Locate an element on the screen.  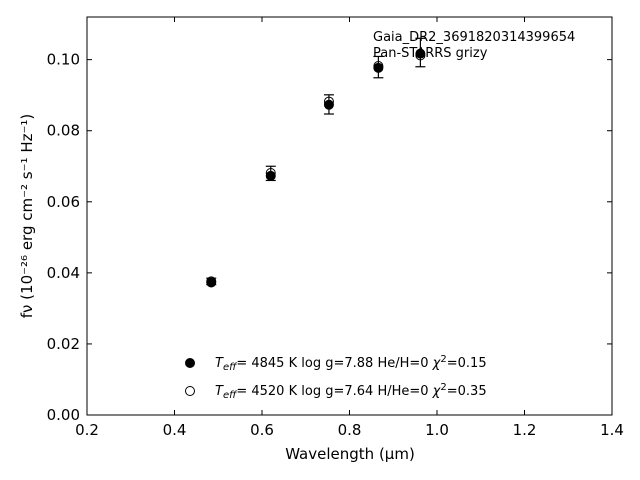
x-axis-label: Wavelength (μm) is located at coordinates (350, 454).